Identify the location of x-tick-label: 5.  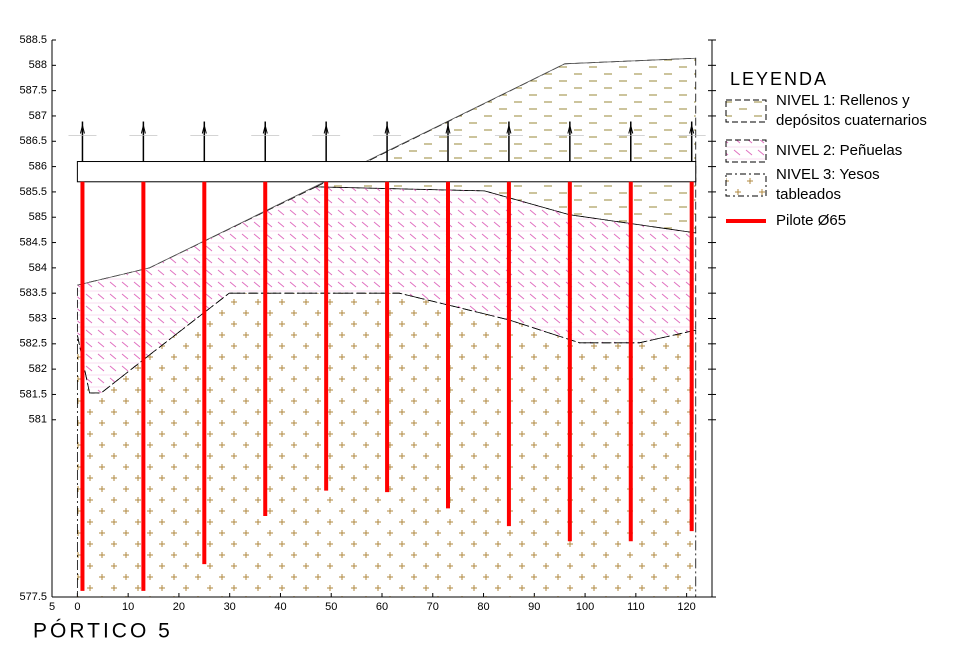
(52, 607).